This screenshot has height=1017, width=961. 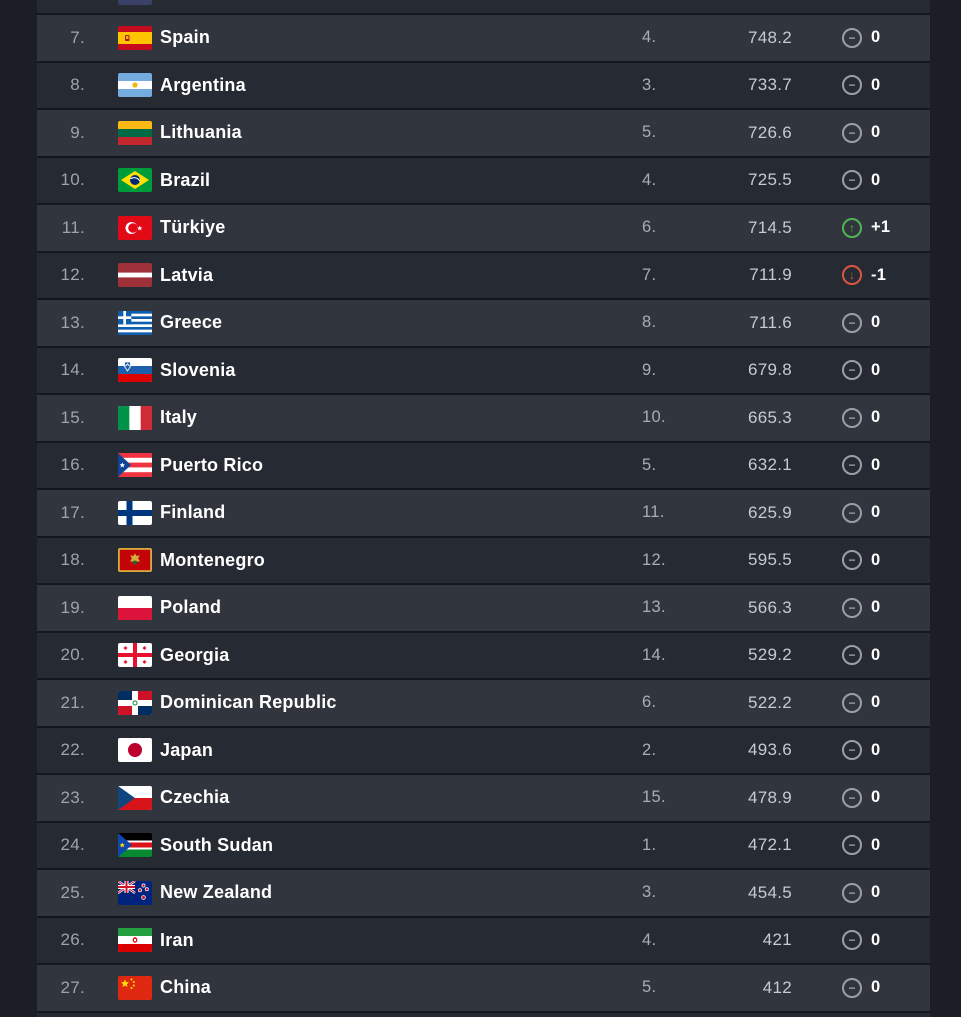 I want to click on flag-new-zealand-icon, so click(x=135, y=892).